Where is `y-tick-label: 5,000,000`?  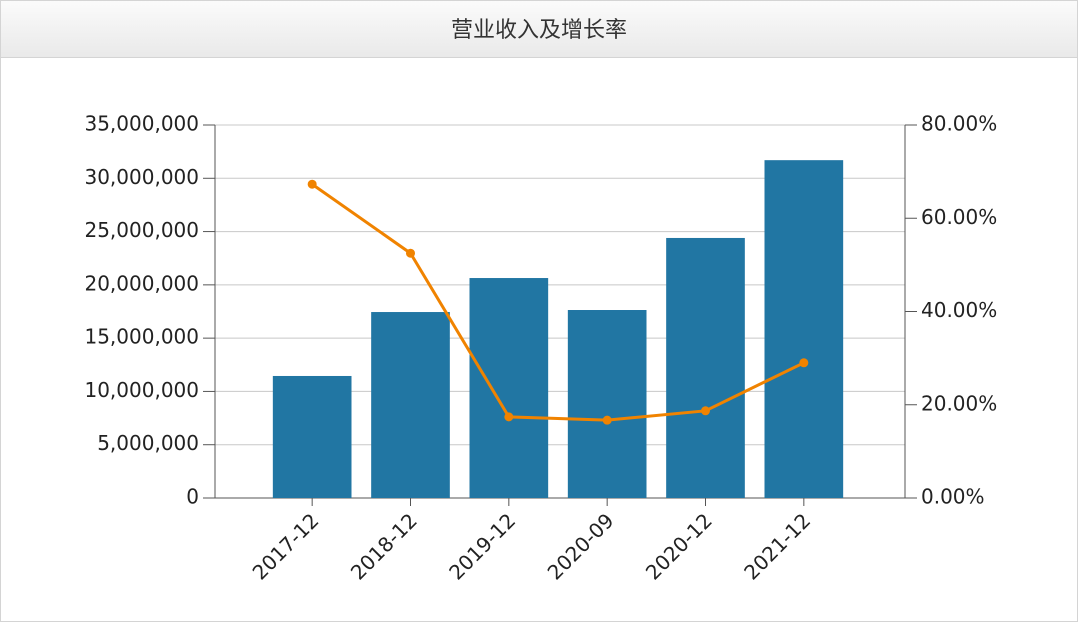 y-tick-label: 5,000,000 is located at coordinates (148, 443).